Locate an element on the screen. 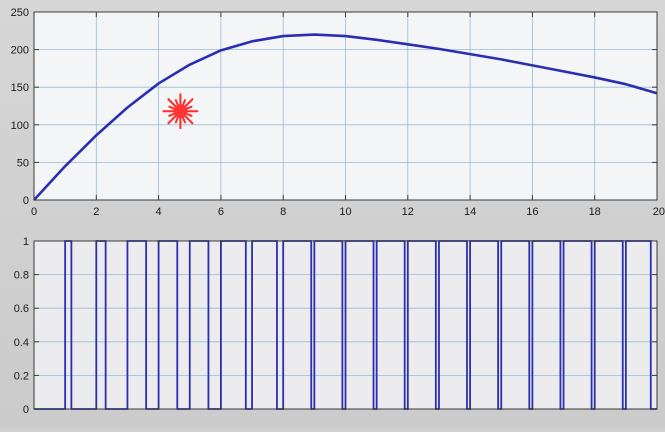  bottom-y-tick-label-4: 0.8 is located at coordinates (21, 276).